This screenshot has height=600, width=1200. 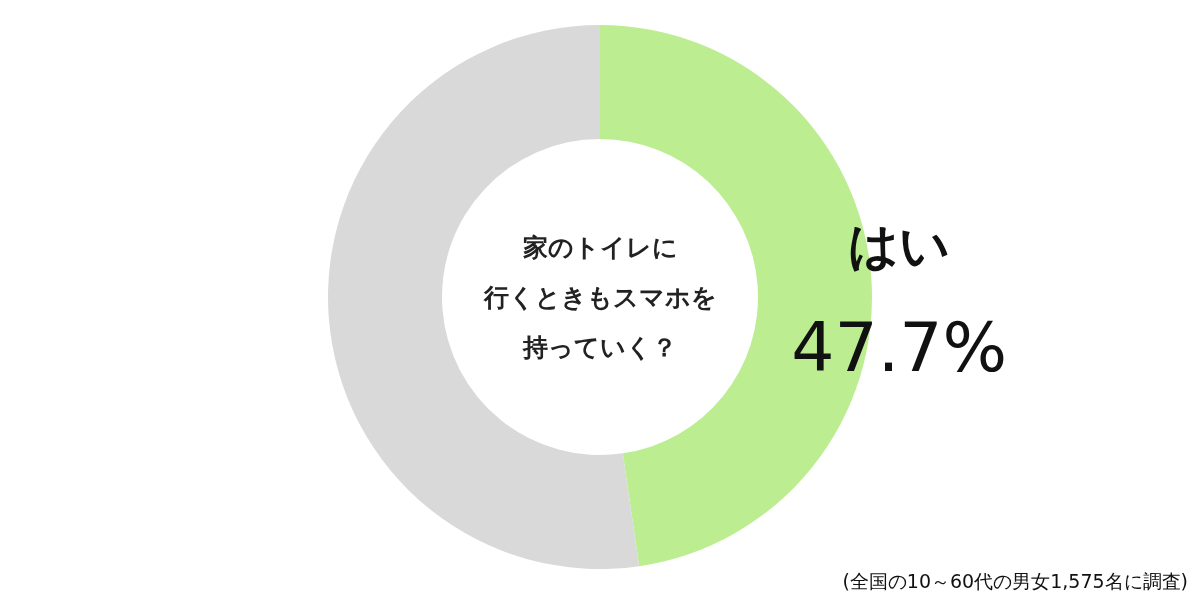 I want to click on text: 家のトイレに行くときもスマホを持っていく？, so click(x=599, y=297).